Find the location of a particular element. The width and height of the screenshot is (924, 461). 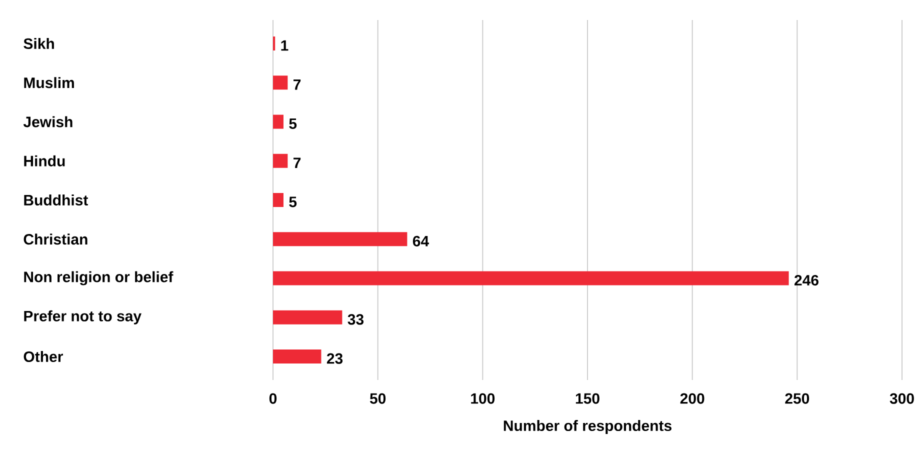

x-axis-title: Number of respondents is located at coordinates (588, 427).